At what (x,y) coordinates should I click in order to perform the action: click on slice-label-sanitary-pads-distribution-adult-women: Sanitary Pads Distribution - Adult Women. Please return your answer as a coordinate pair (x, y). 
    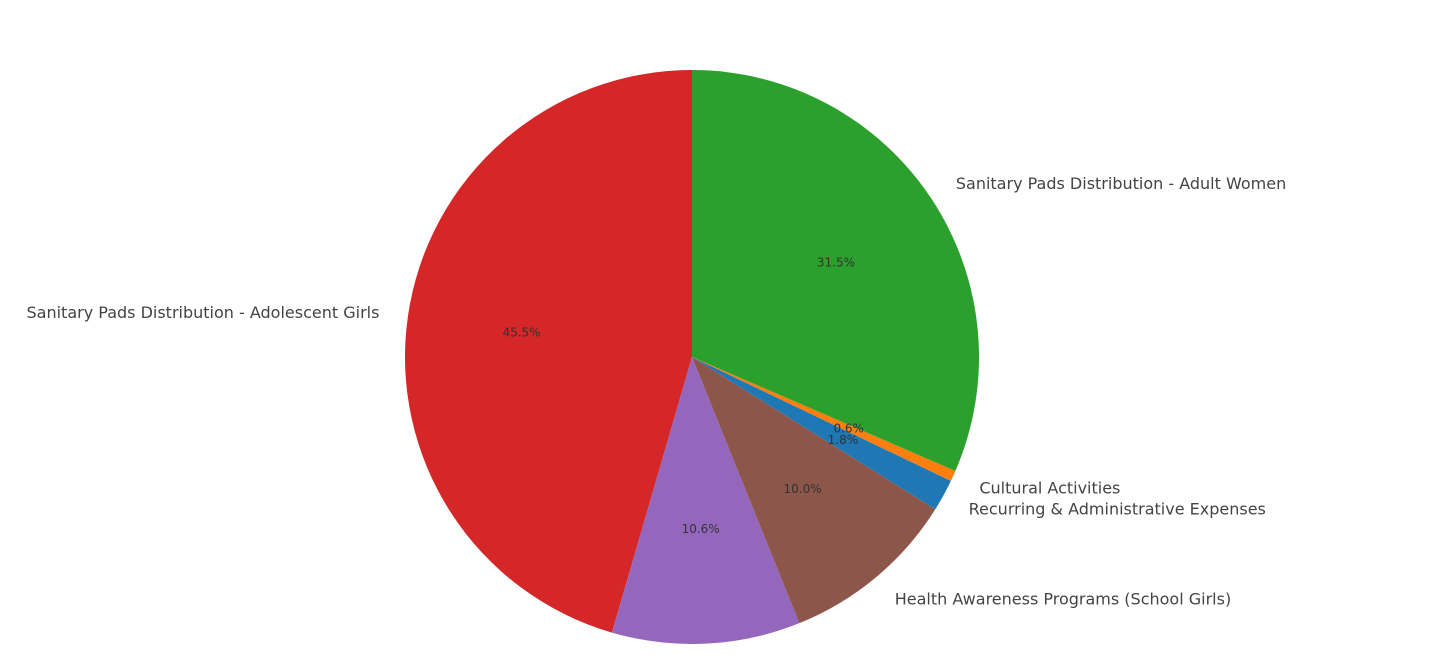
    Looking at the image, I should click on (1121, 183).